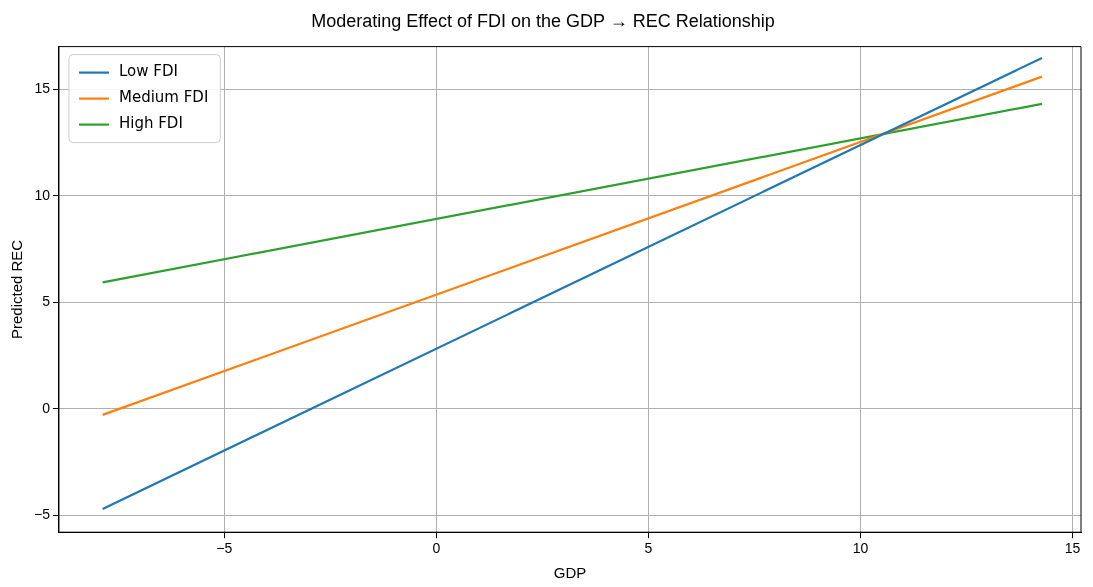  I want to click on legend-label: High FDI, so click(150, 123).